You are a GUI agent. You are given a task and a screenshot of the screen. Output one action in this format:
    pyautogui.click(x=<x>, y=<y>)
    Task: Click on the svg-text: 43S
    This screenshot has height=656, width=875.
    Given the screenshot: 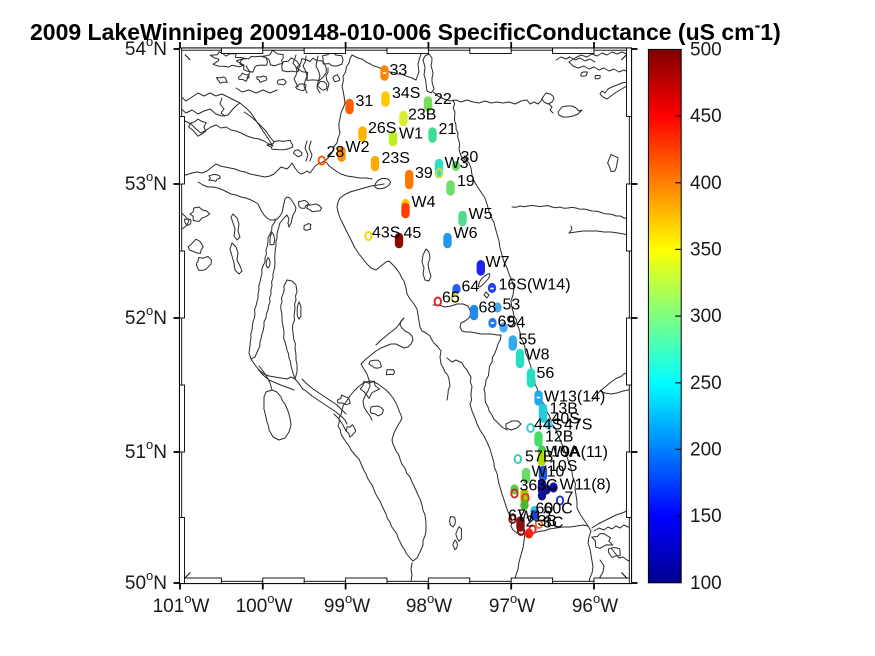 What is the action you would take?
    pyautogui.click(x=386, y=233)
    